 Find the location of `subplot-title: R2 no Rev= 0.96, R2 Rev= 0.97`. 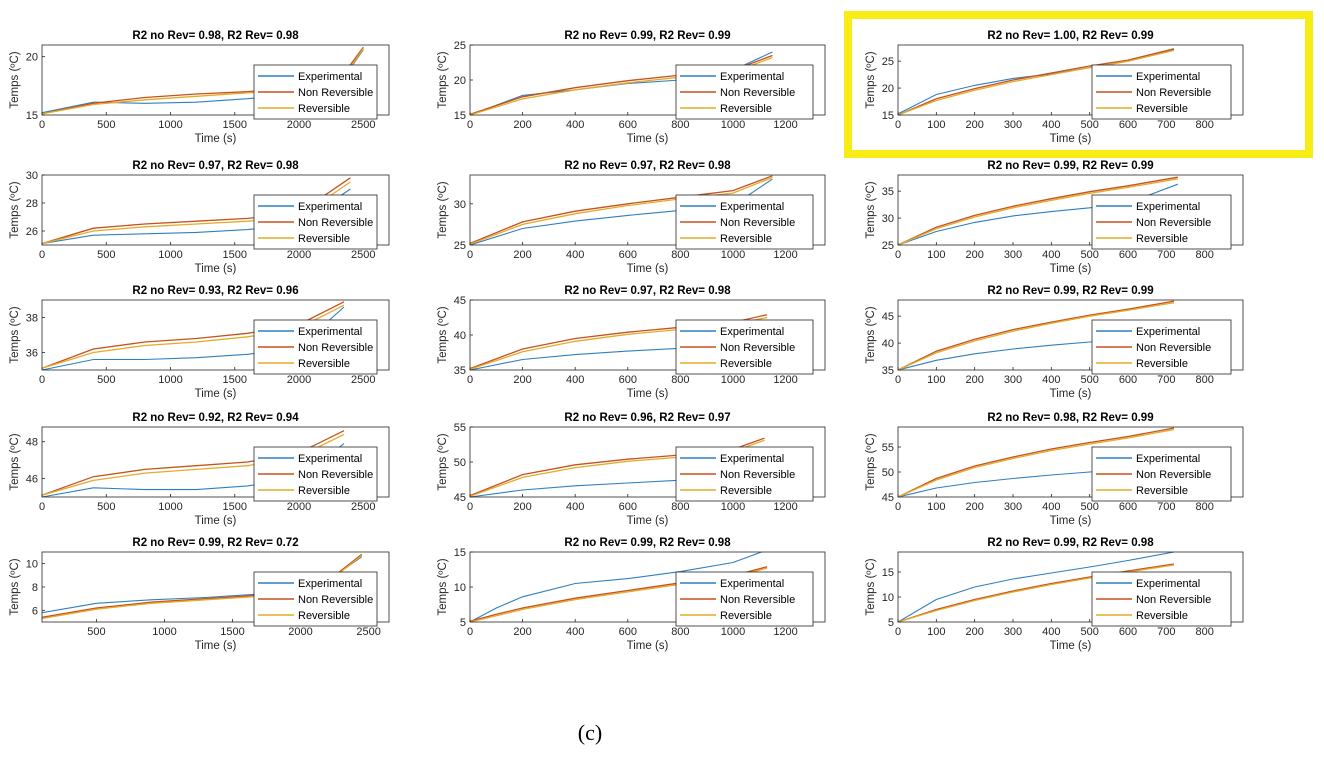

subplot-title: R2 no Rev= 0.96, R2 Rev= 0.97 is located at coordinates (647, 418).